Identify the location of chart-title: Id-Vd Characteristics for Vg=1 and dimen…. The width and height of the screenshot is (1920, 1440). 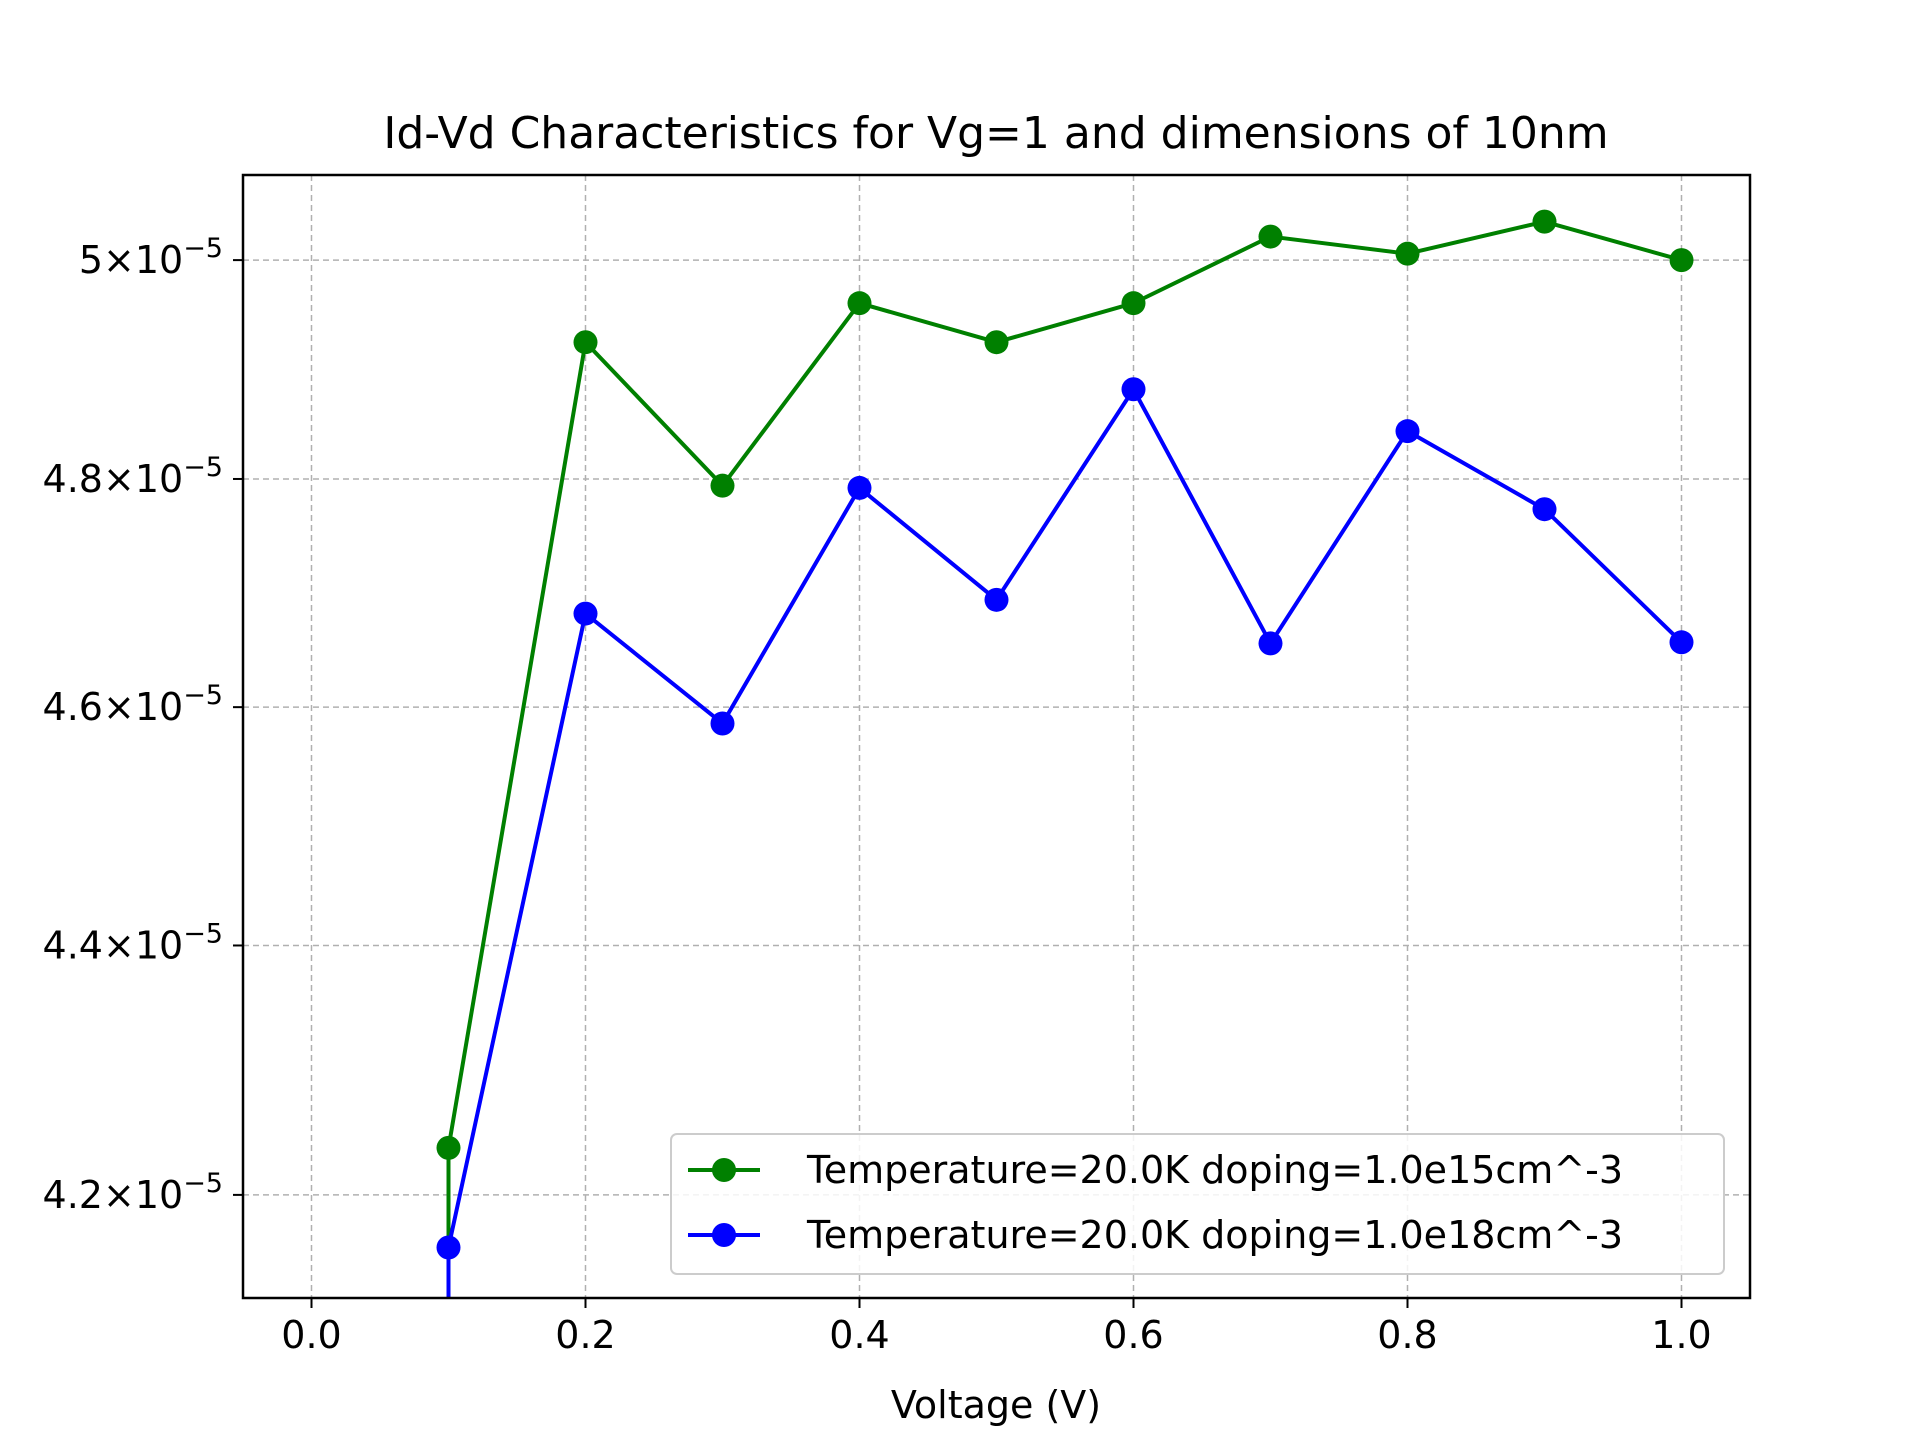
(995, 133).